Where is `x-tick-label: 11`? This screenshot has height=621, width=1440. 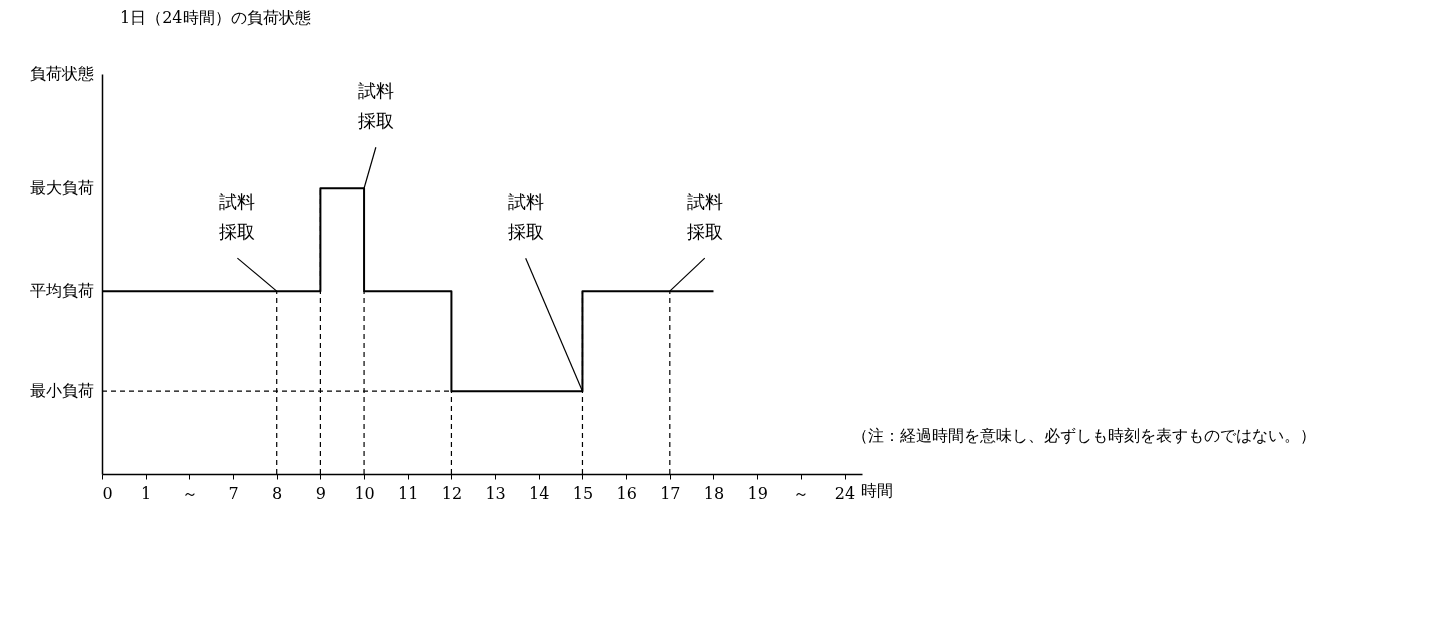 x-tick-label: 11 is located at coordinates (408, 493).